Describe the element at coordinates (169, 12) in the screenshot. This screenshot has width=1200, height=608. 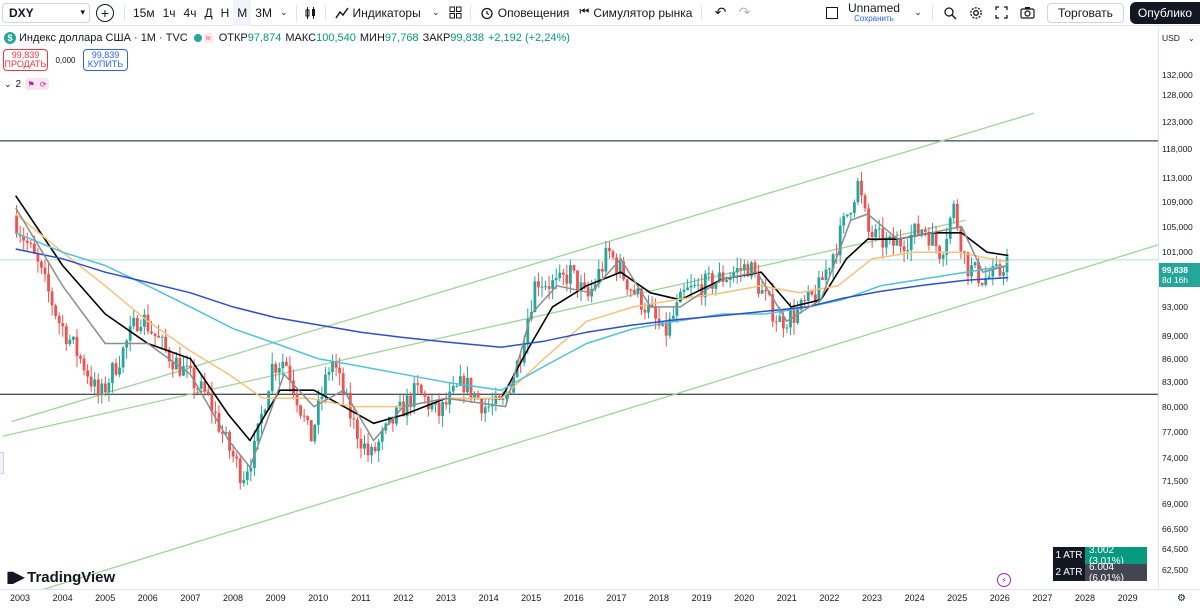
I see `timeframe-1h: 1ч` at that location.